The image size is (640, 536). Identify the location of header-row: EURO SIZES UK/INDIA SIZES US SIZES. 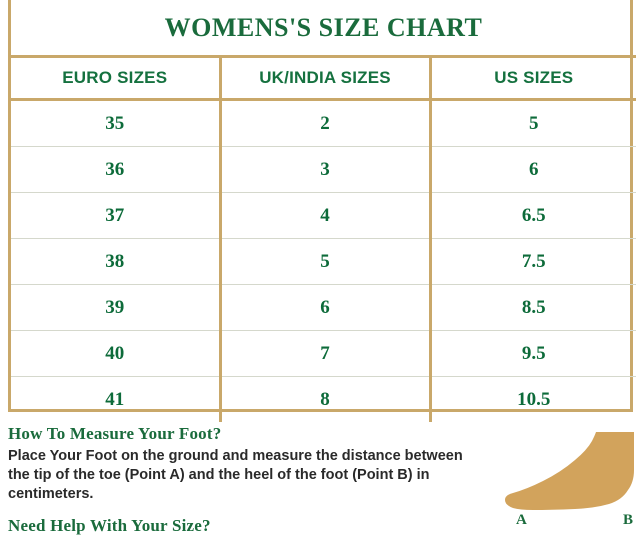
(324, 78).